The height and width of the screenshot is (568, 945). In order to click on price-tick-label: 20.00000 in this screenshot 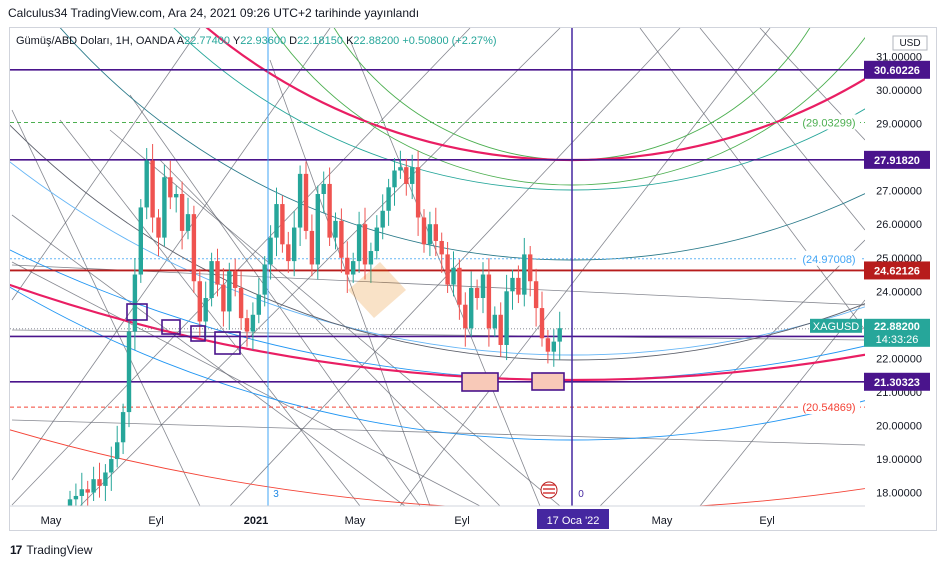, I will do `click(899, 427)`.